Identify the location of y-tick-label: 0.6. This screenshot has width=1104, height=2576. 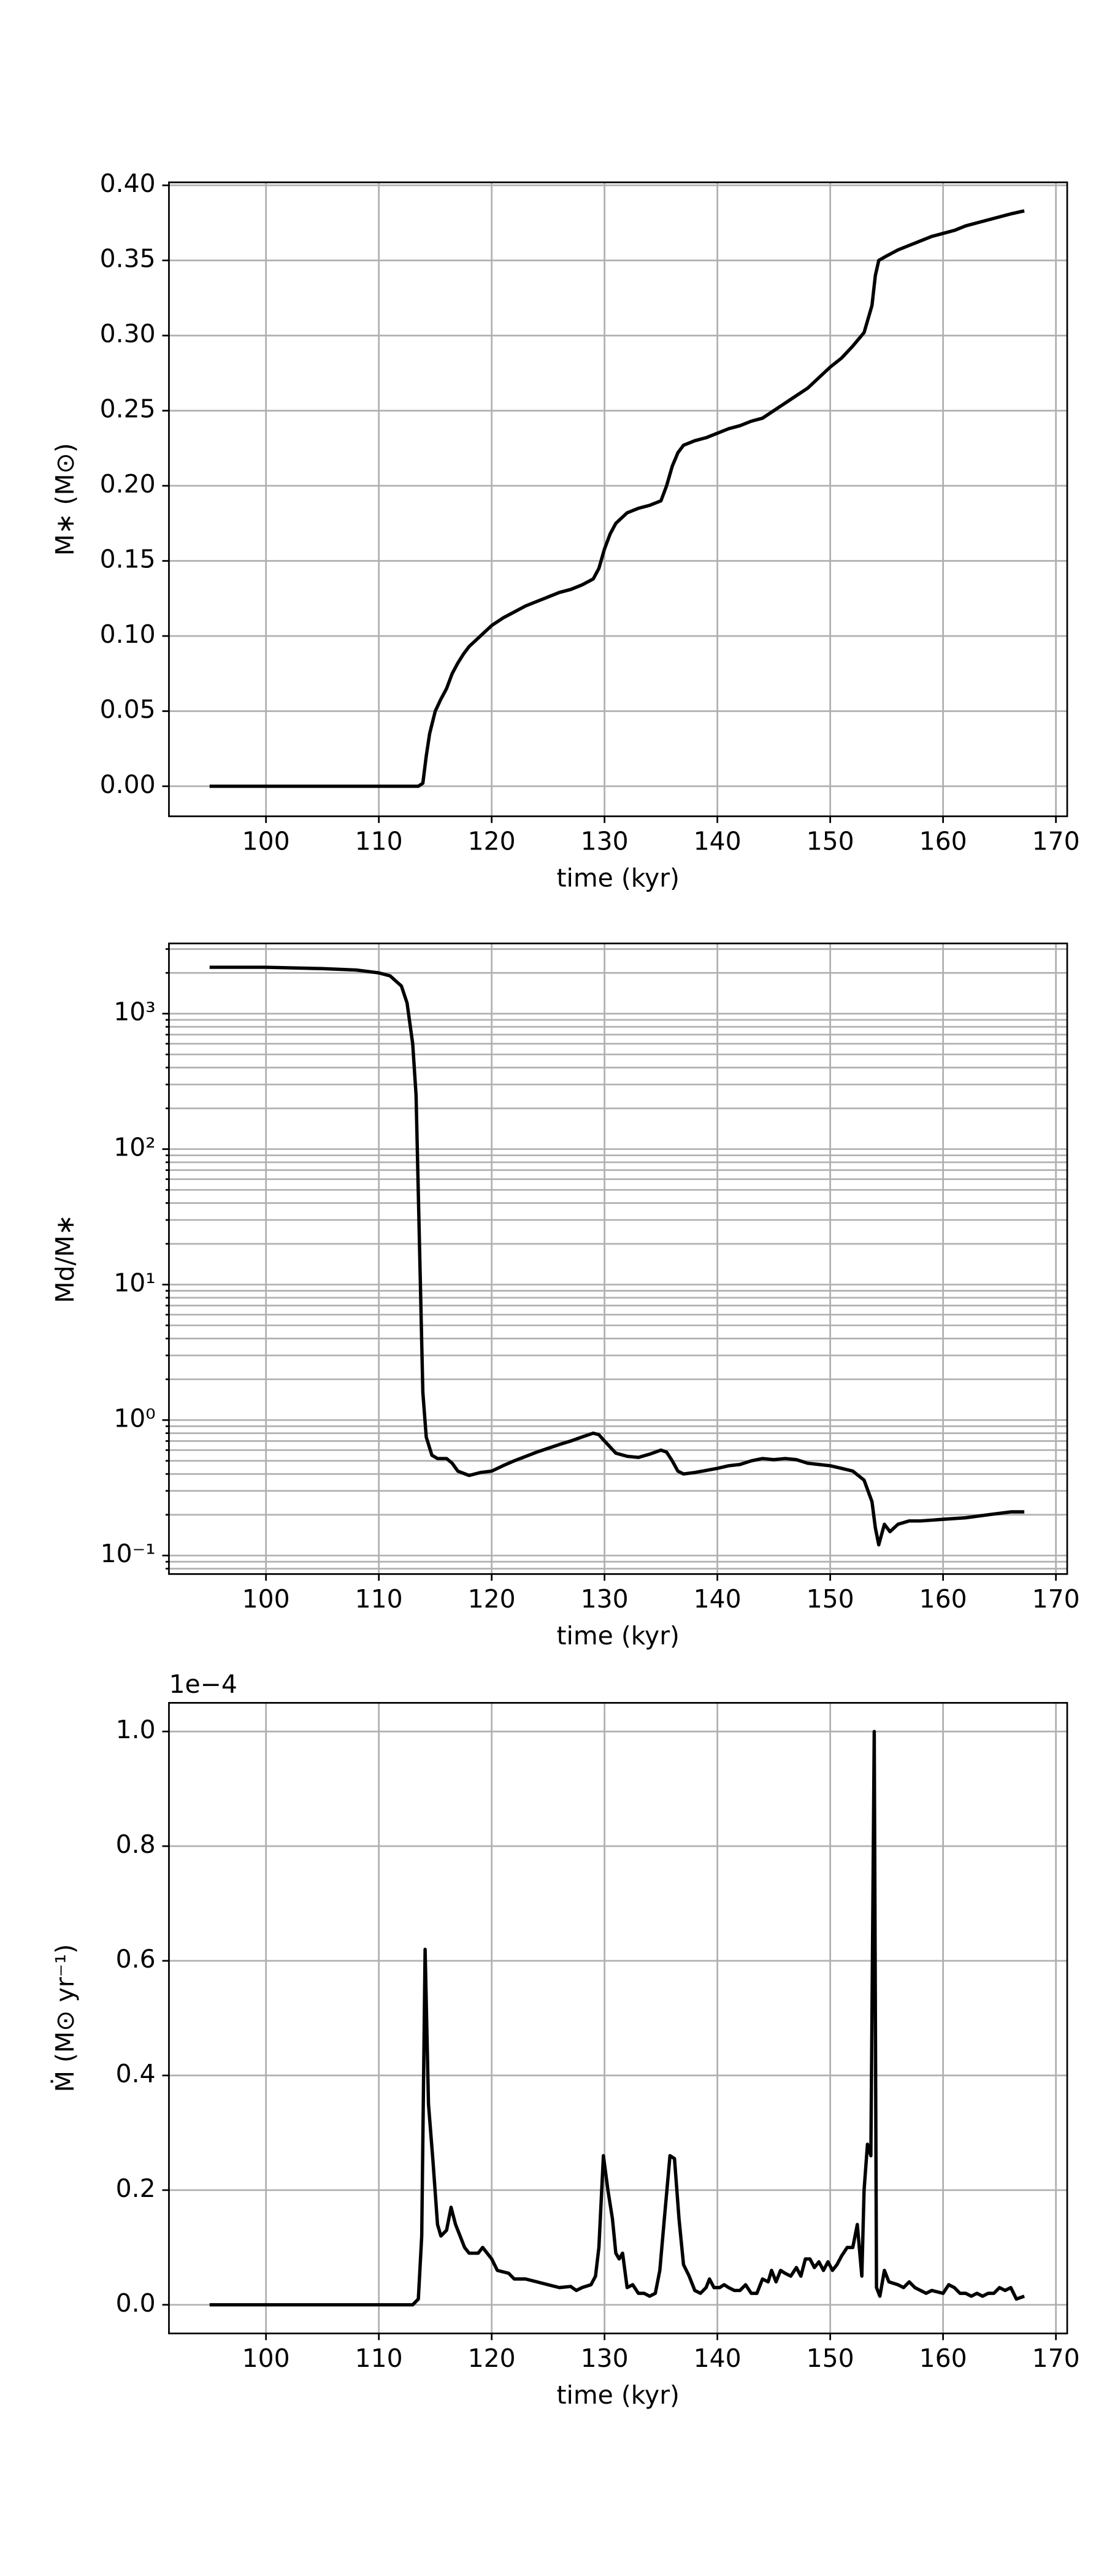
(136, 1959).